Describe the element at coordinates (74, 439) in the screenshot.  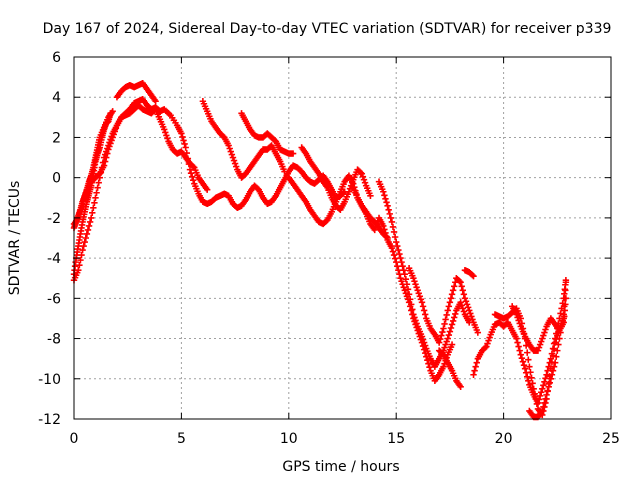
I see `x-tick-label: 0` at that location.